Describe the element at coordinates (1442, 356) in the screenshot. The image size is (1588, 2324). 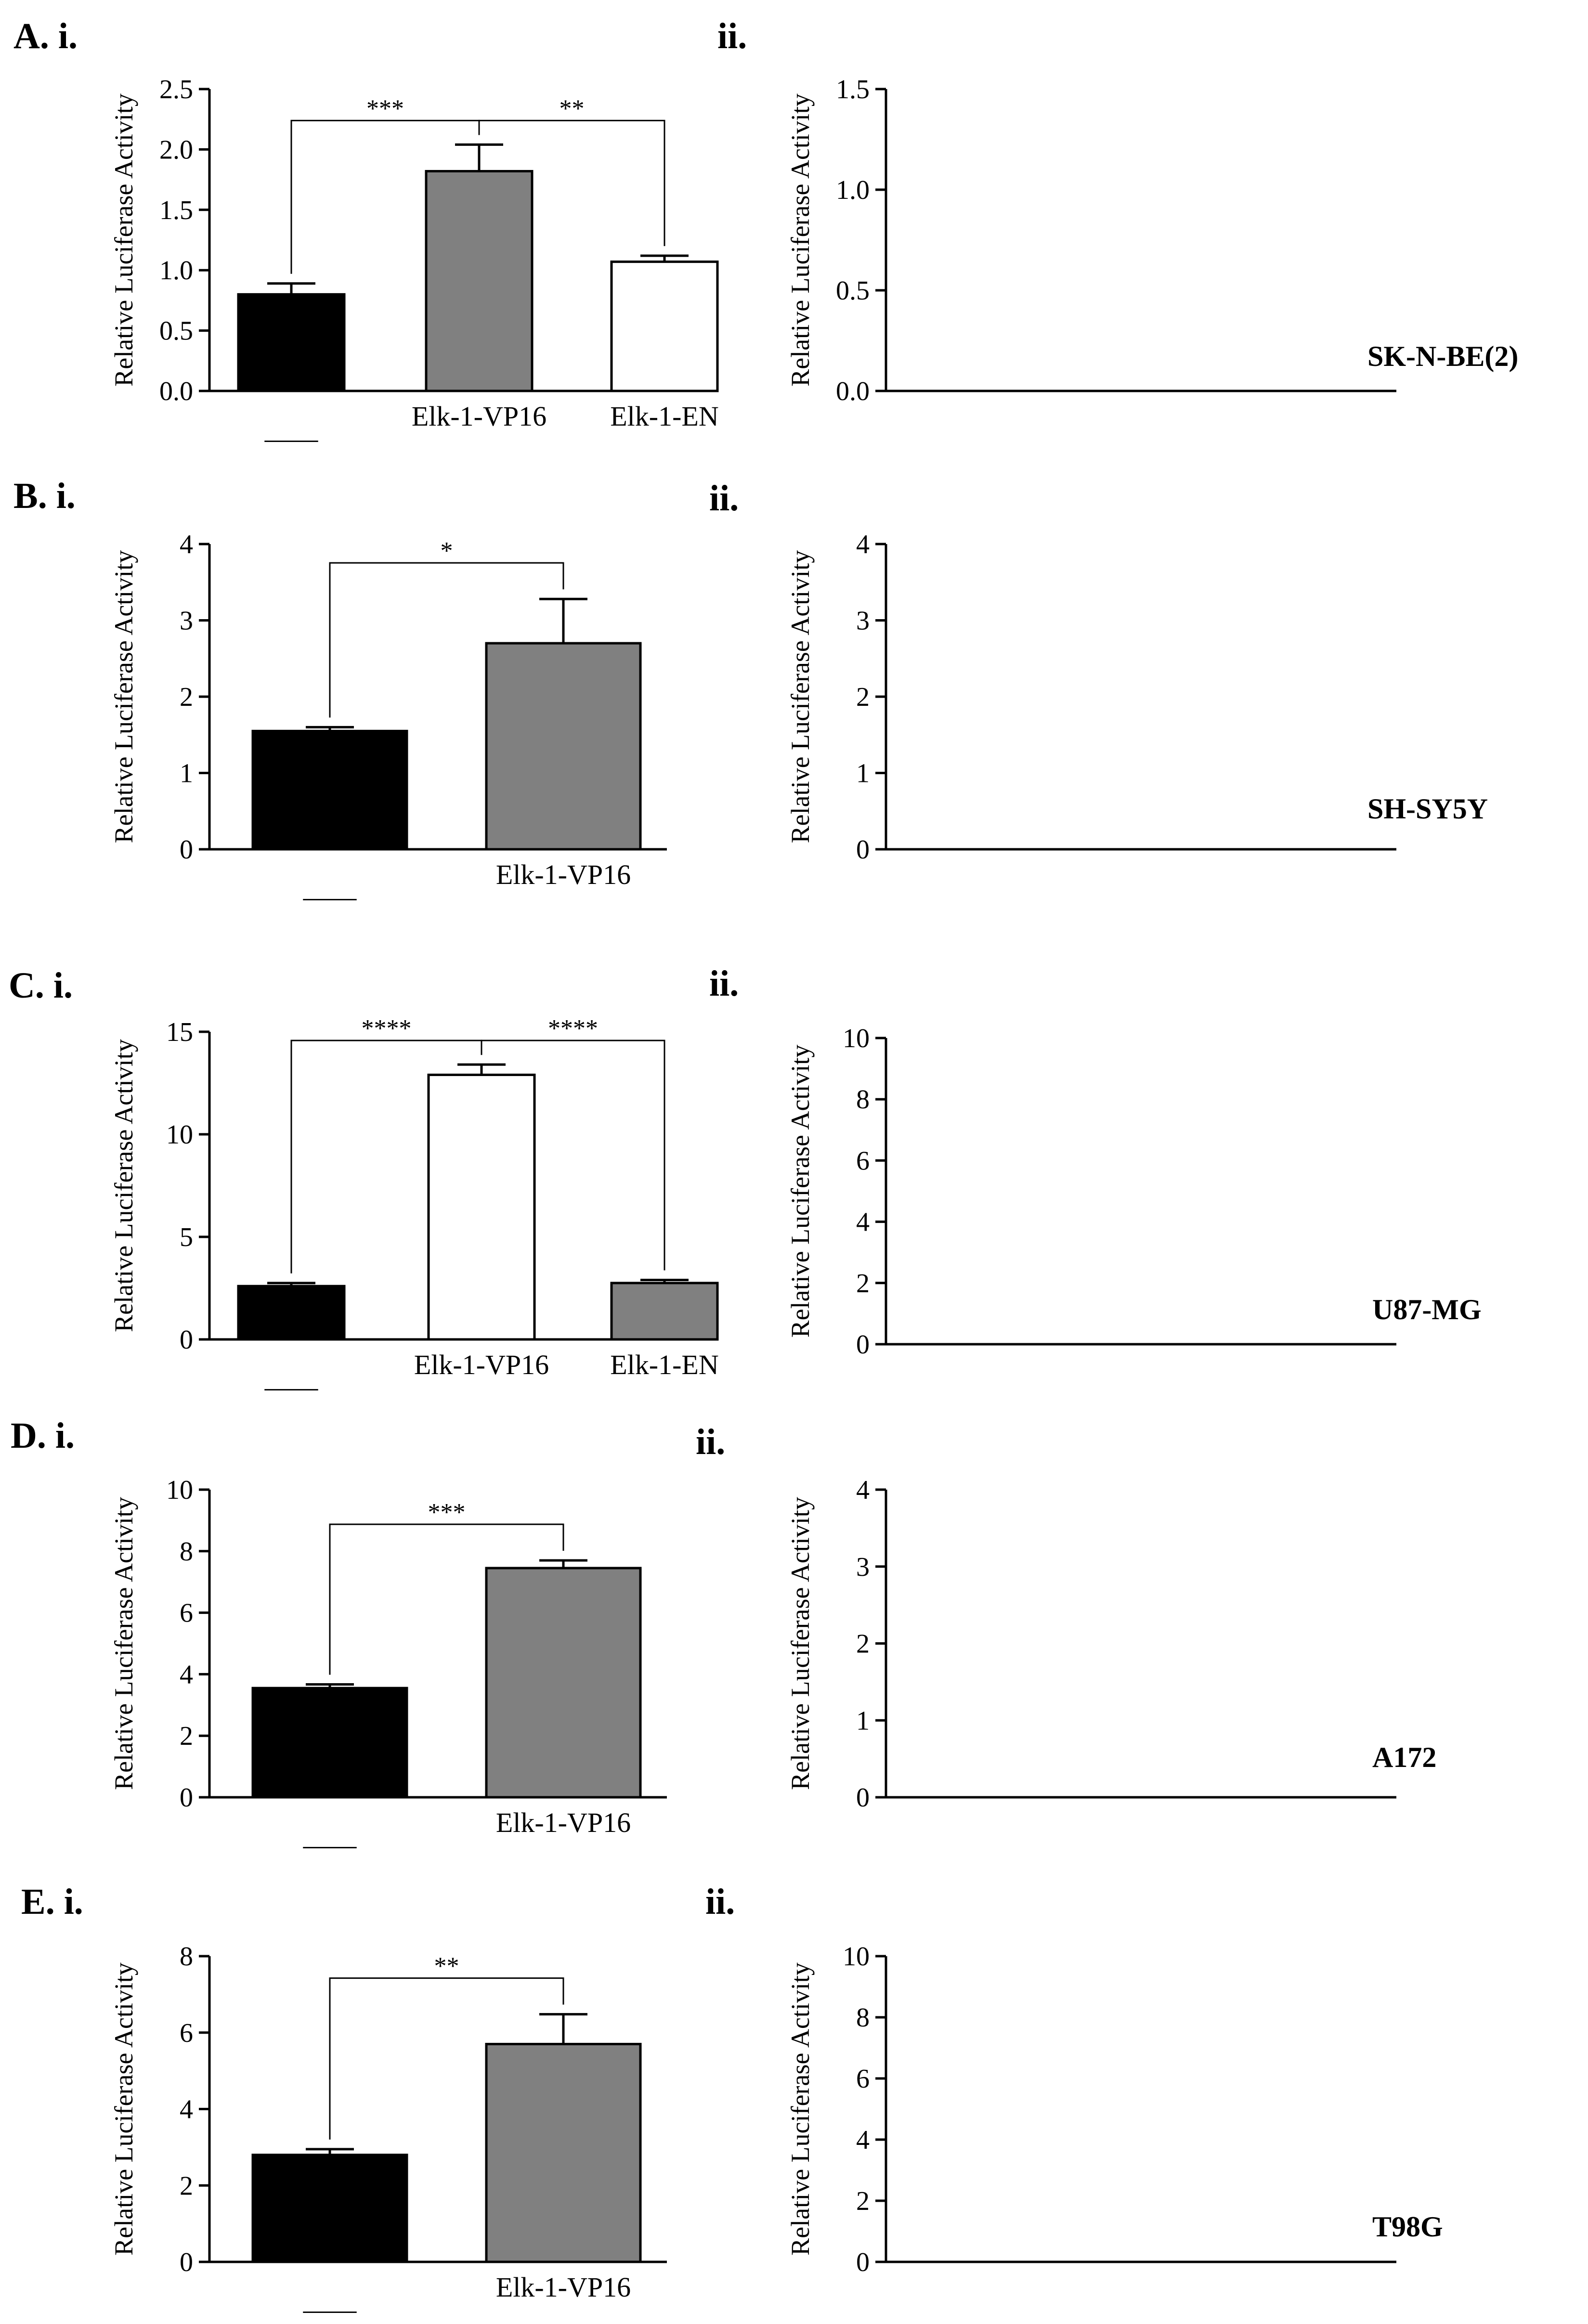
I see `cell-line-a: SK-N-BE(2)` at that location.